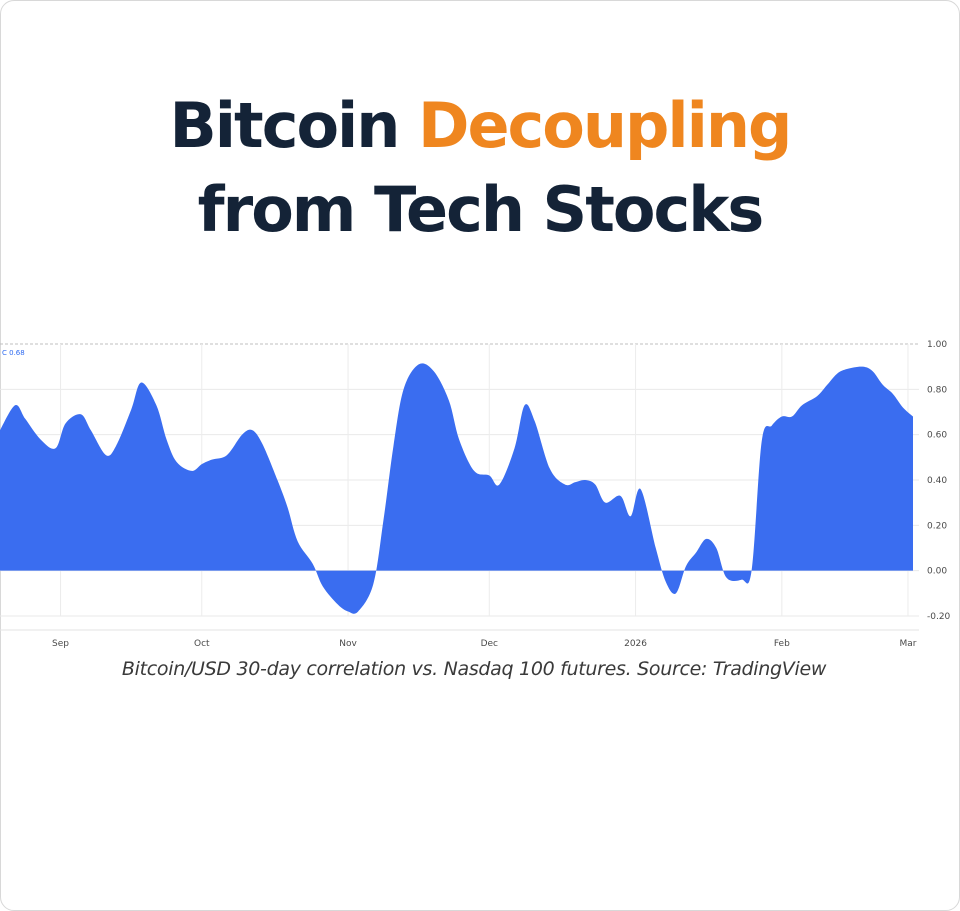 The height and width of the screenshot is (911, 960). I want to click on y-tick-label: 1.00, so click(937, 345).